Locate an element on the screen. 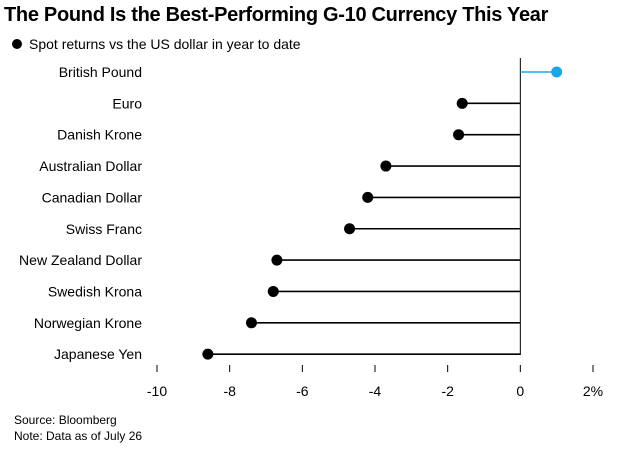  category-label: Danish Krone is located at coordinates (99, 135).